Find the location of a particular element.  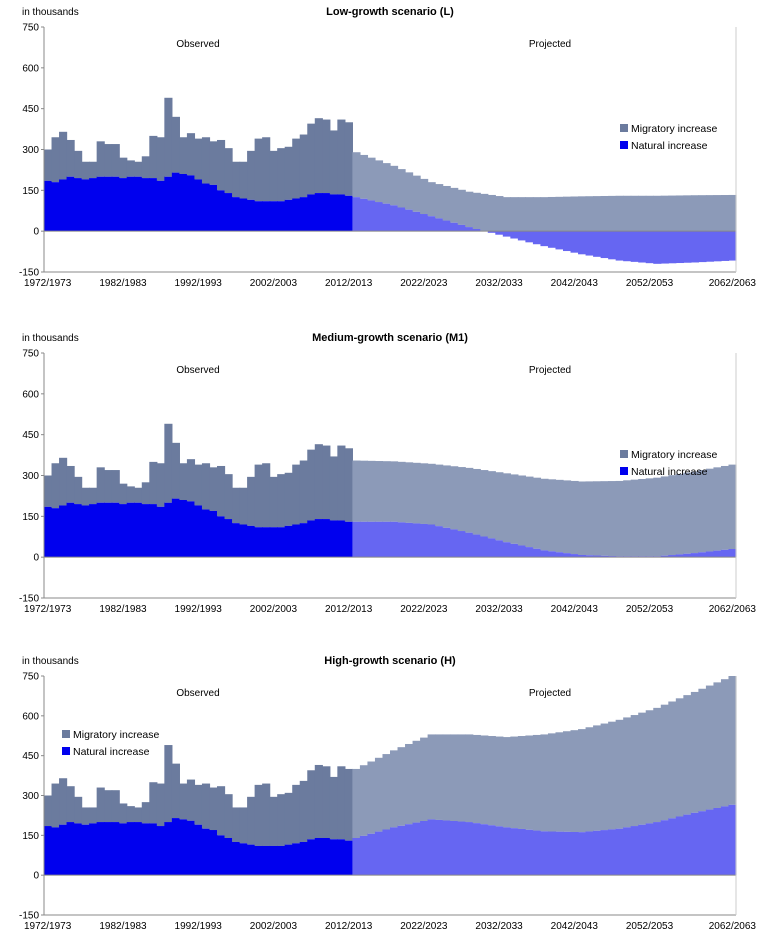

chart-title: Medium-growth scenario (M1) is located at coordinates (390, 338).